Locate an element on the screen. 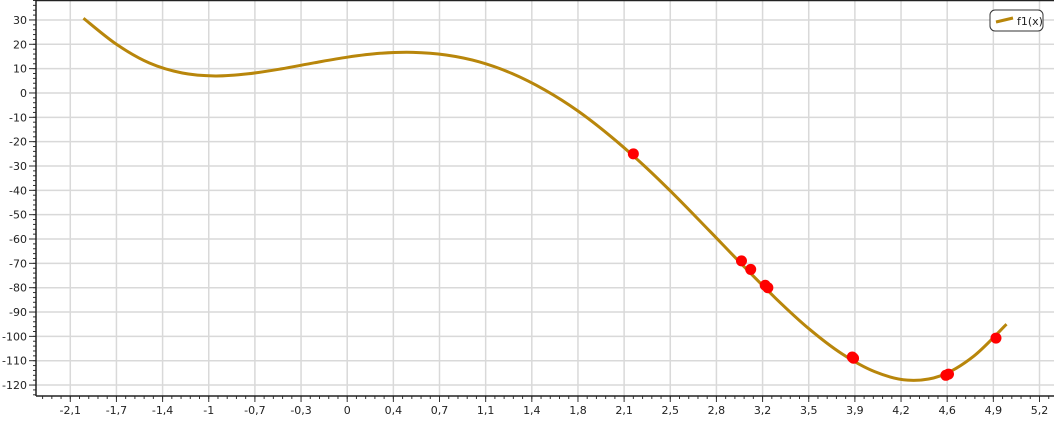 The width and height of the screenshot is (1054, 424). x-tick-label: -0,7 is located at coordinates (254, 410).